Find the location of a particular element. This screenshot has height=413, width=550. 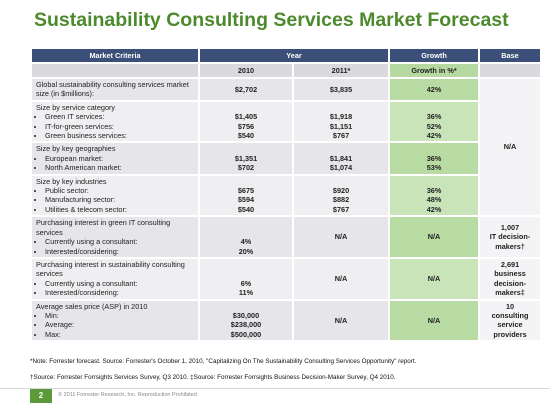

criteria-item: Green business services: is located at coordinates (119, 135).